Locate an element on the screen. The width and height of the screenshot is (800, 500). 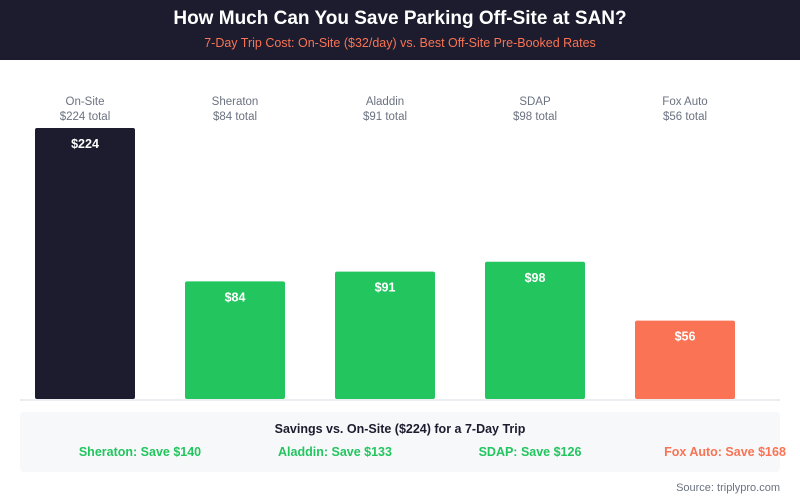
category-label: Fox Auto is located at coordinates (684, 102).